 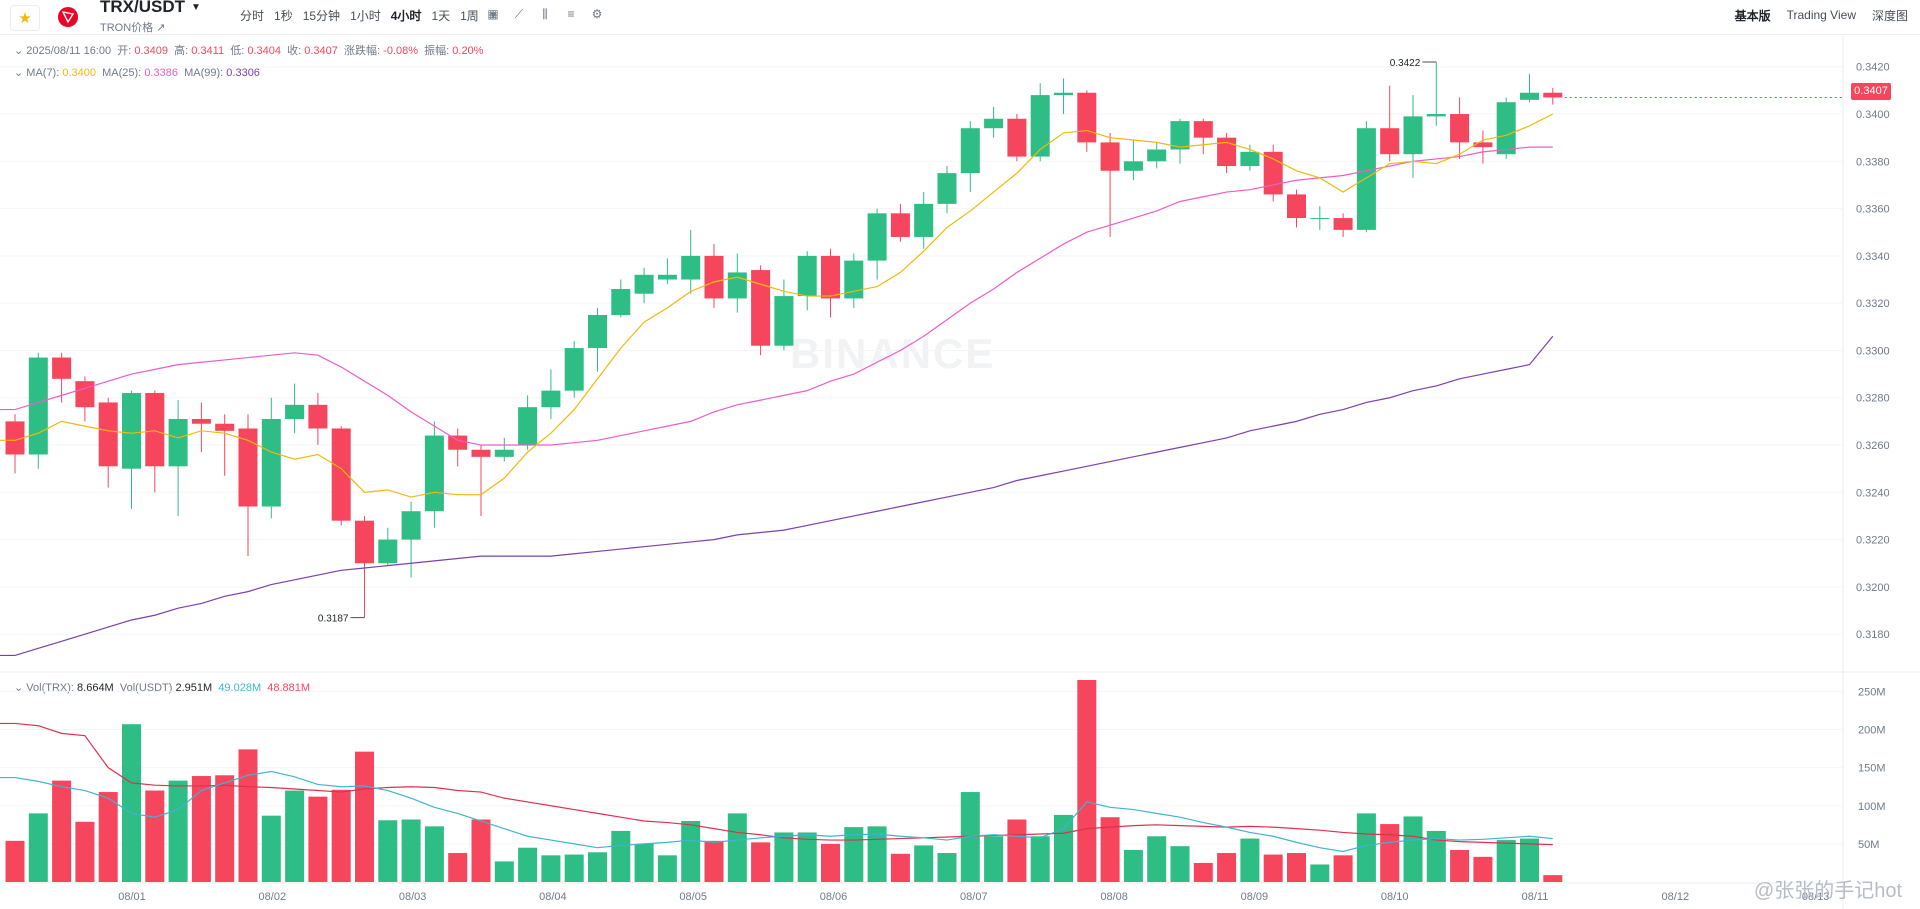 I want to click on time-tick-label: 08/01, so click(x=132, y=897).